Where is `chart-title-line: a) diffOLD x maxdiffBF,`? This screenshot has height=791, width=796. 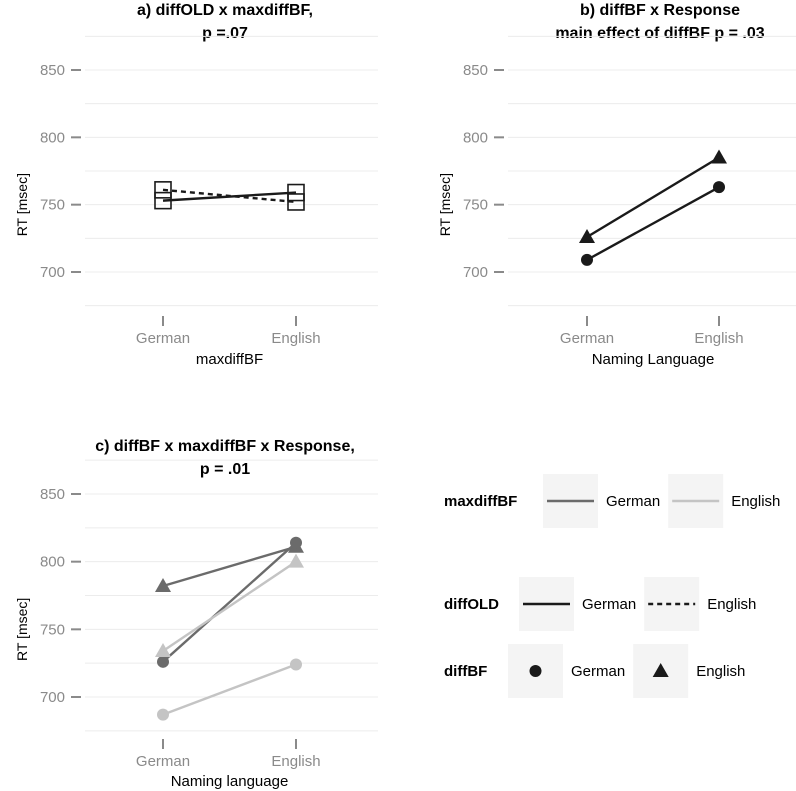
chart-title-line: a) diffOLD x maxdiffBF, is located at coordinates (225, 10).